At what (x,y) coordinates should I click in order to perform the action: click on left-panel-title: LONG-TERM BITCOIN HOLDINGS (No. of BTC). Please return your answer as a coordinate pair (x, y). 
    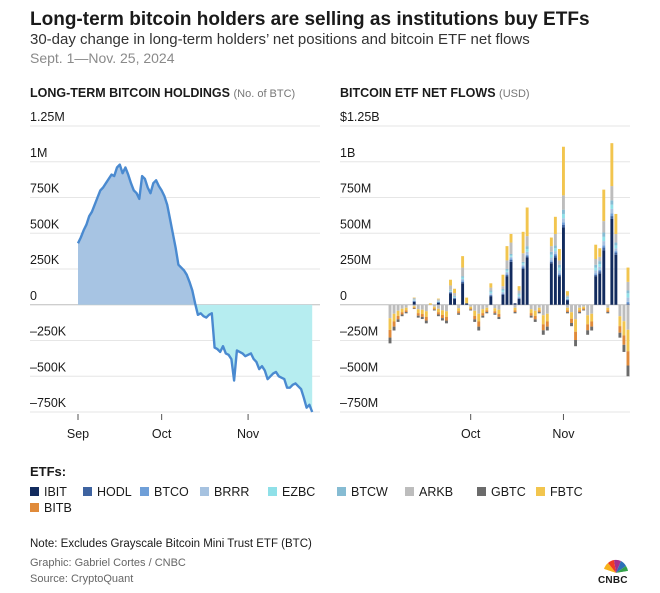
    Looking at the image, I should click on (162, 93).